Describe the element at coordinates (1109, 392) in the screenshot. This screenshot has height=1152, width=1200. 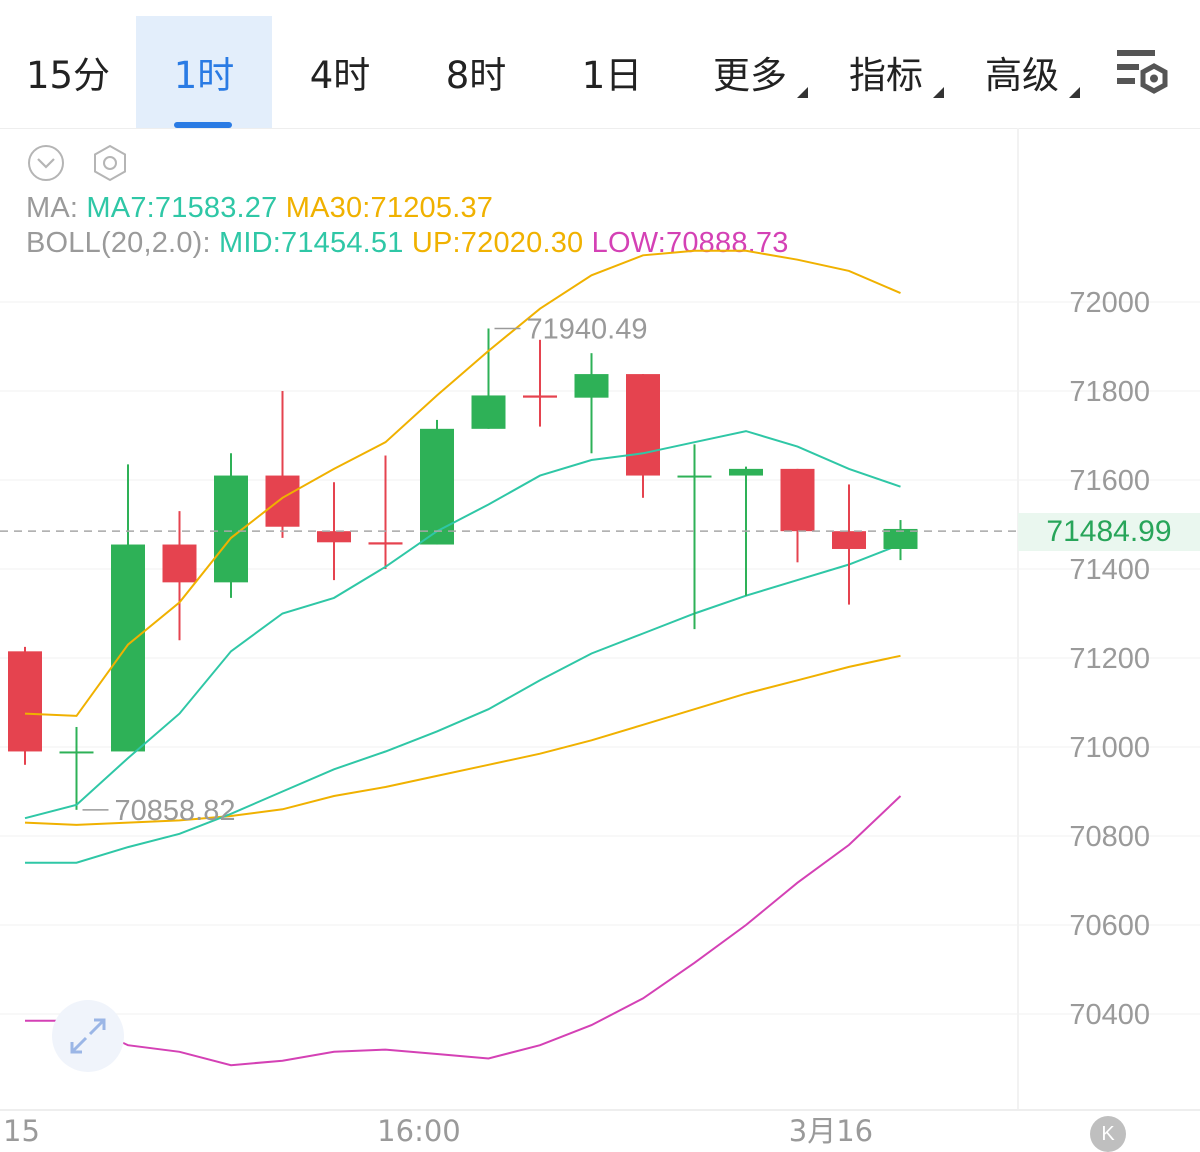
I see `y-tick-label: 71800` at that location.